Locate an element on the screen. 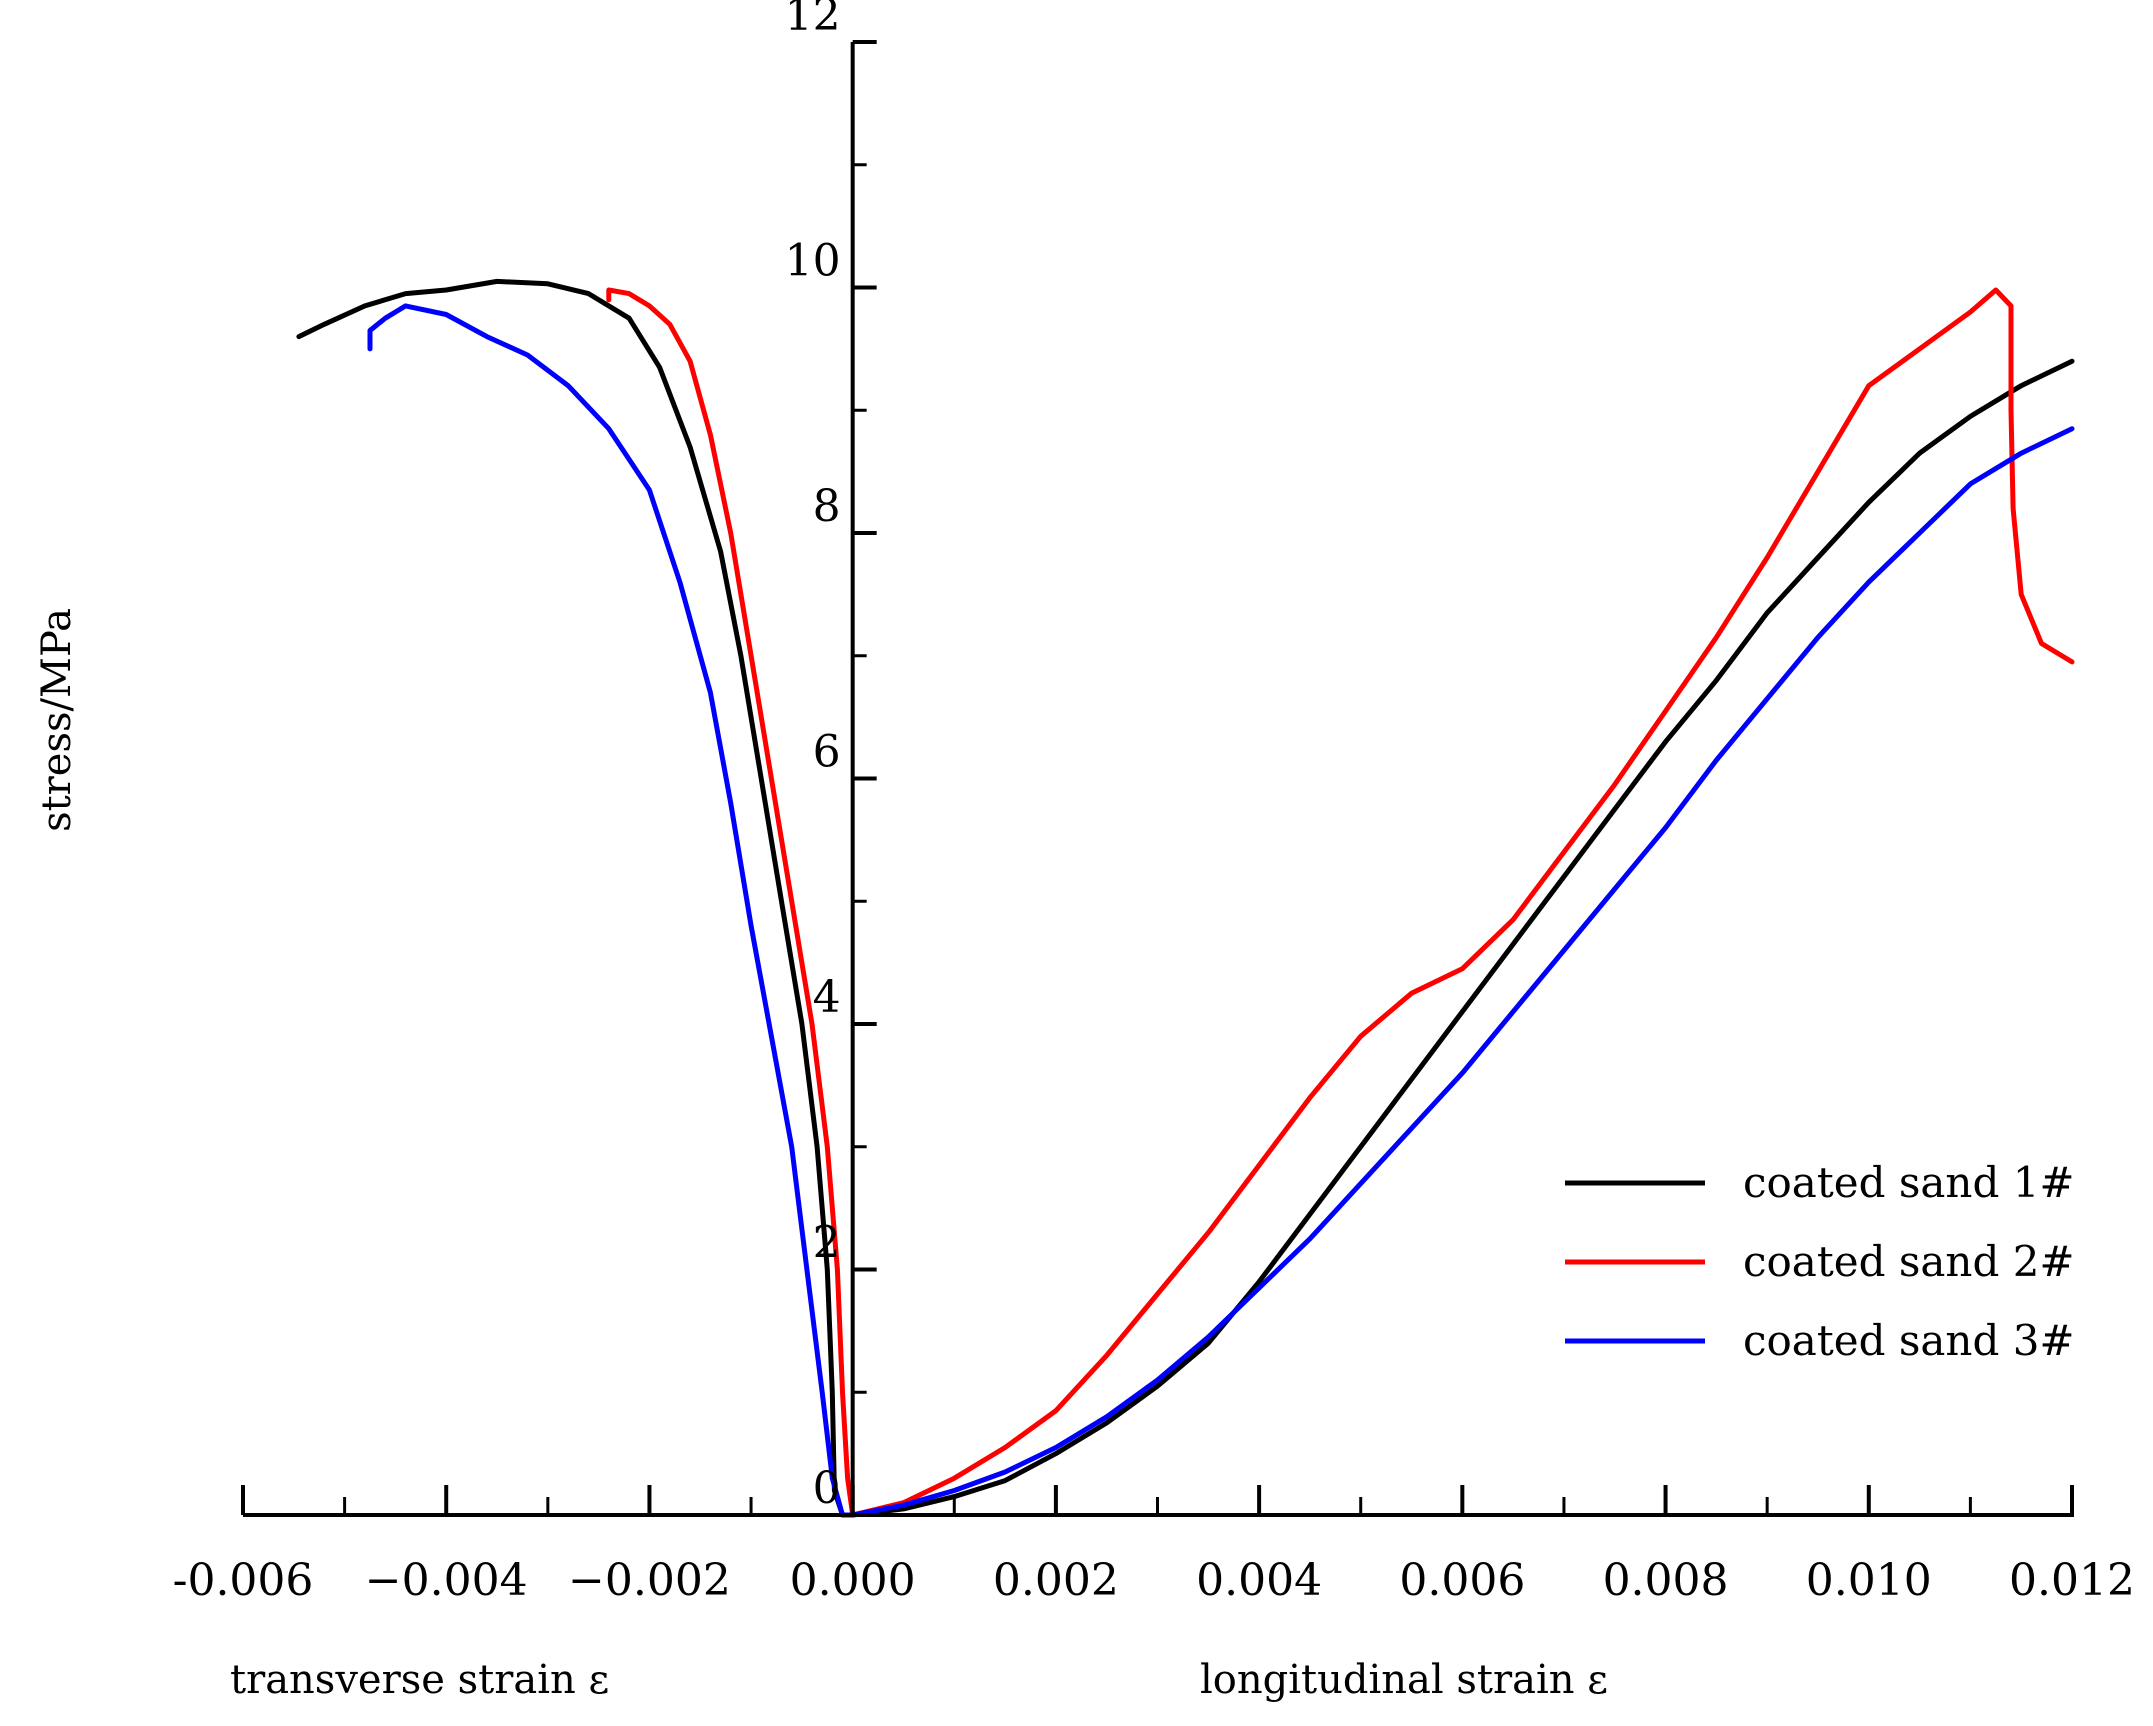  x-tick-label: −0.004 is located at coordinates (446, 1580).